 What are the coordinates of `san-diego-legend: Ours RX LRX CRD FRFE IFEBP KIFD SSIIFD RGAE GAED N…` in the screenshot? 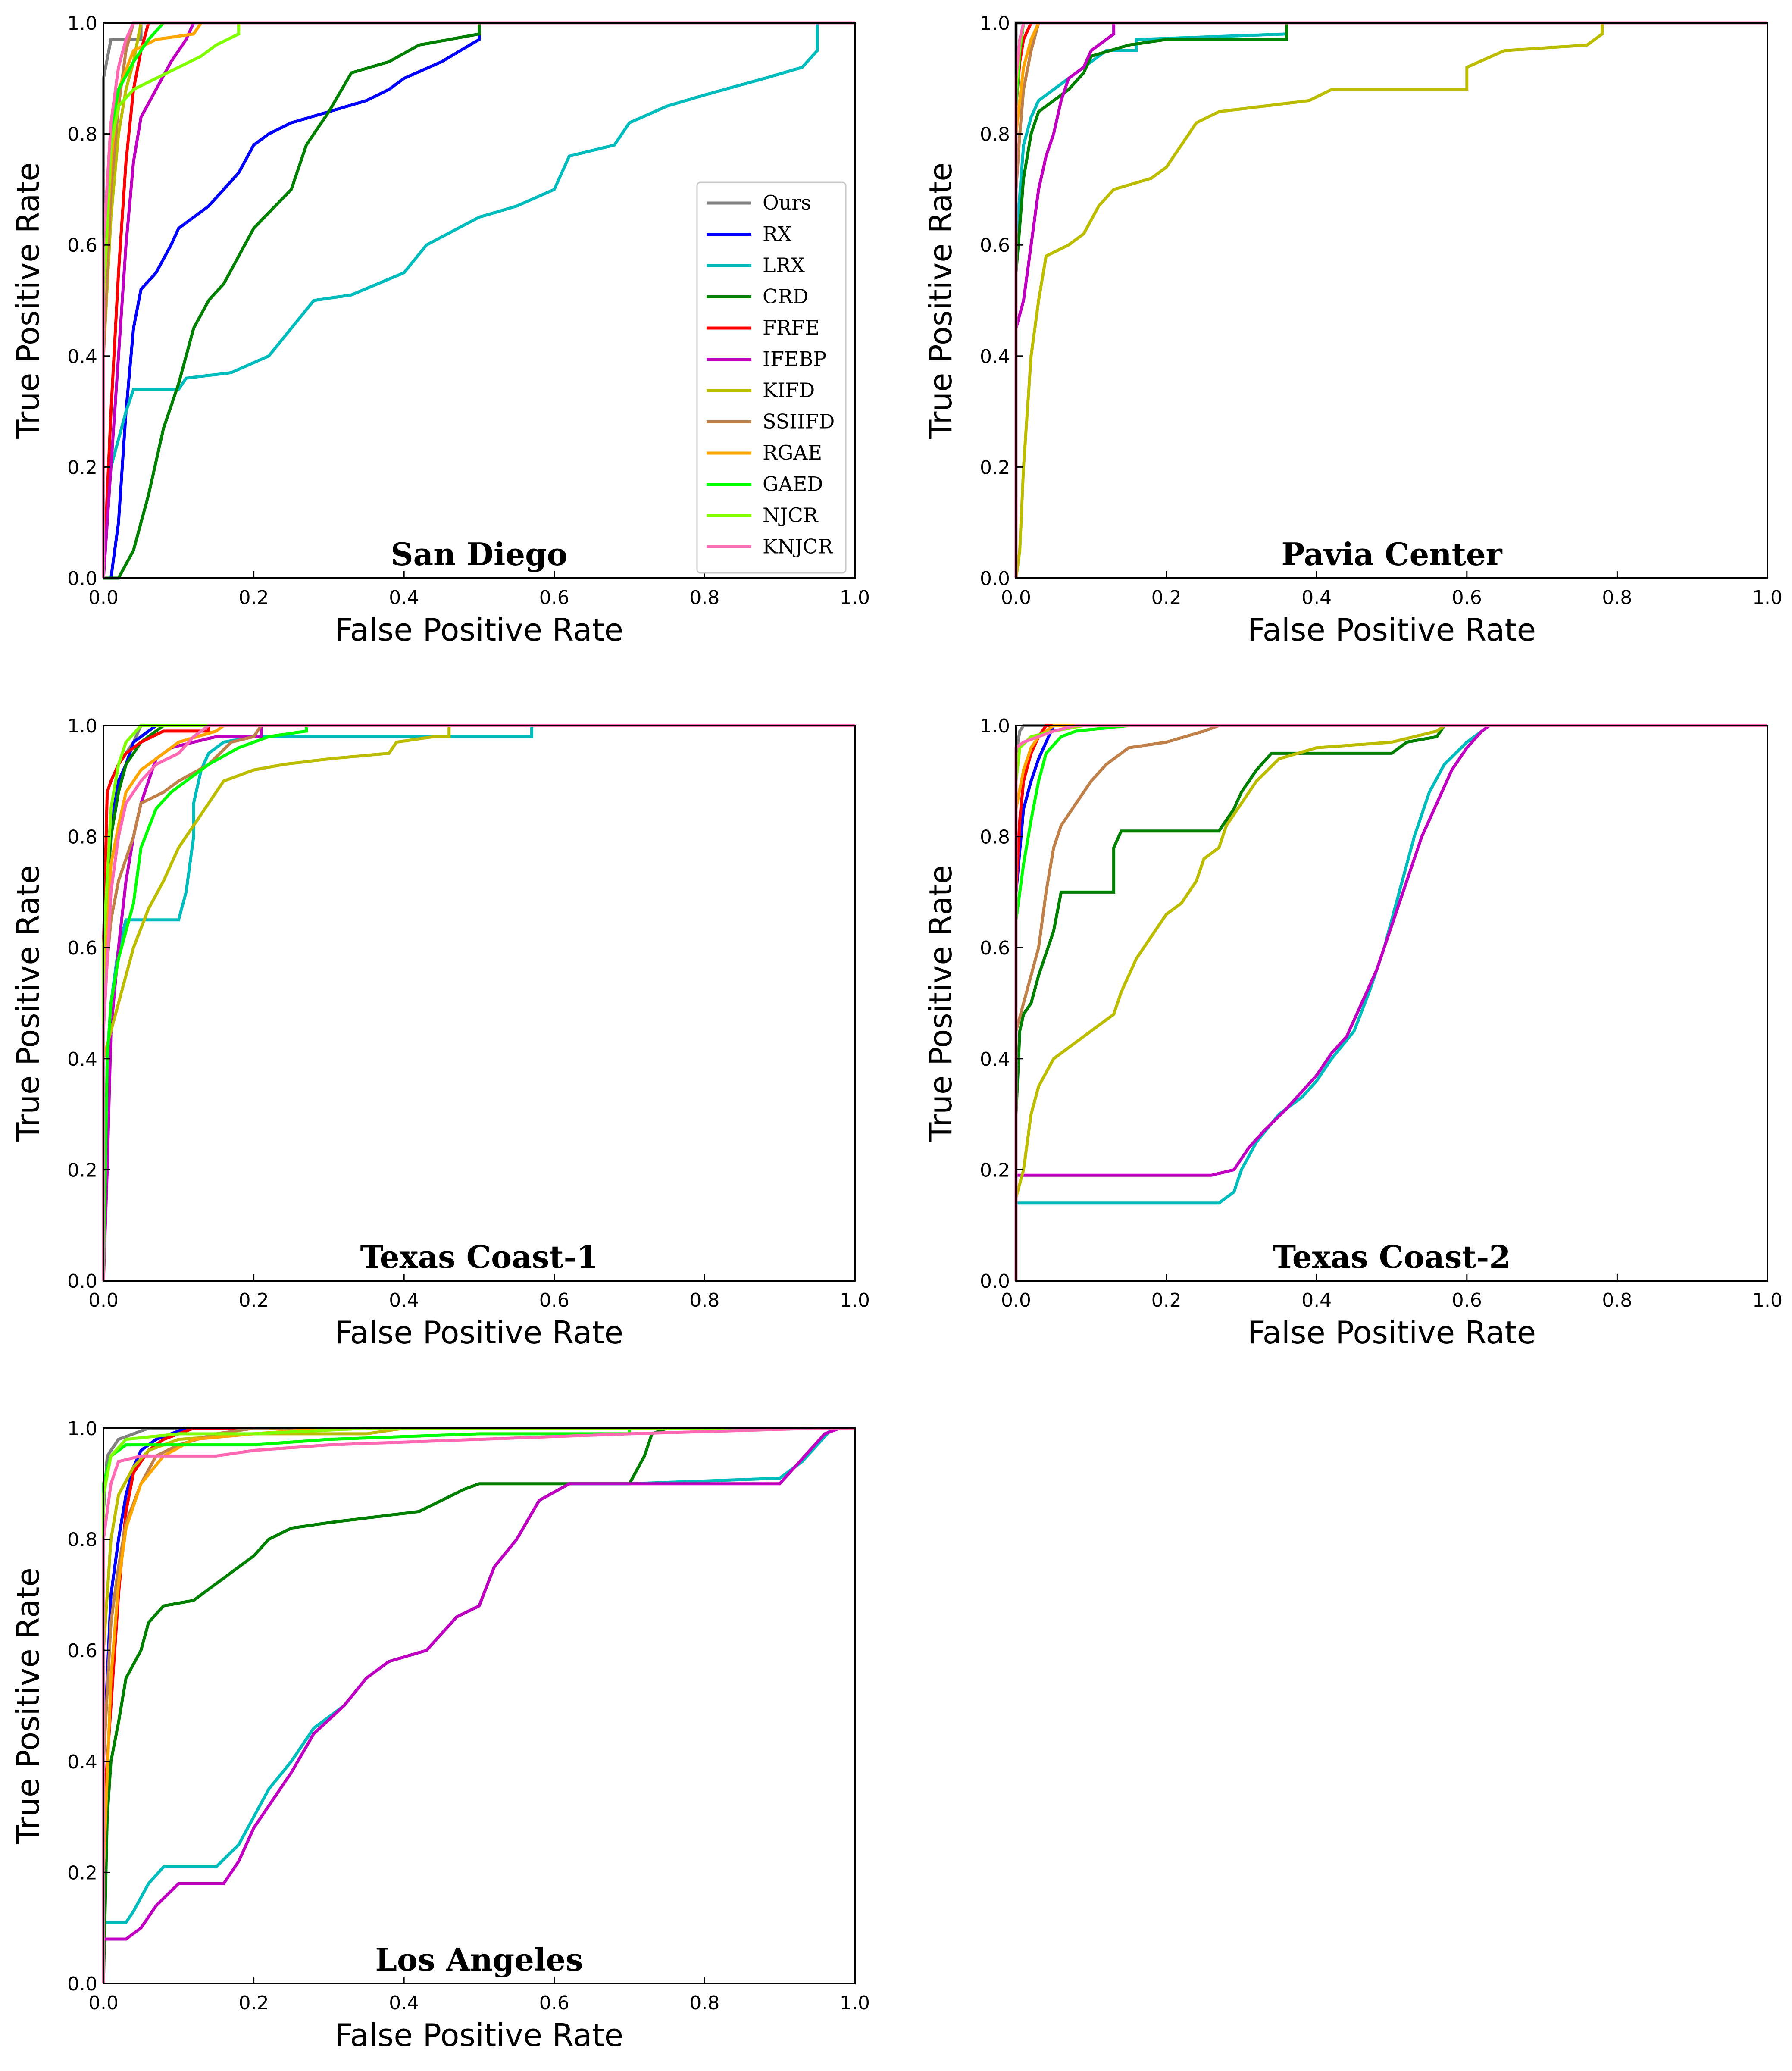 It's located at (772, 377).